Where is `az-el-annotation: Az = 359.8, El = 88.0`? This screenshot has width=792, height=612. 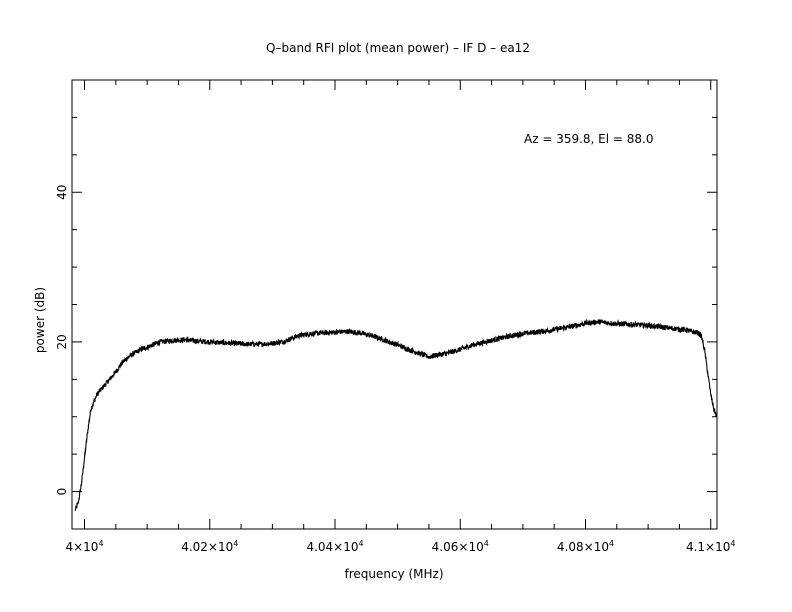 az-el-annotation: Az = 359.8, El = 88.0 is located at coordinates (589, 139).